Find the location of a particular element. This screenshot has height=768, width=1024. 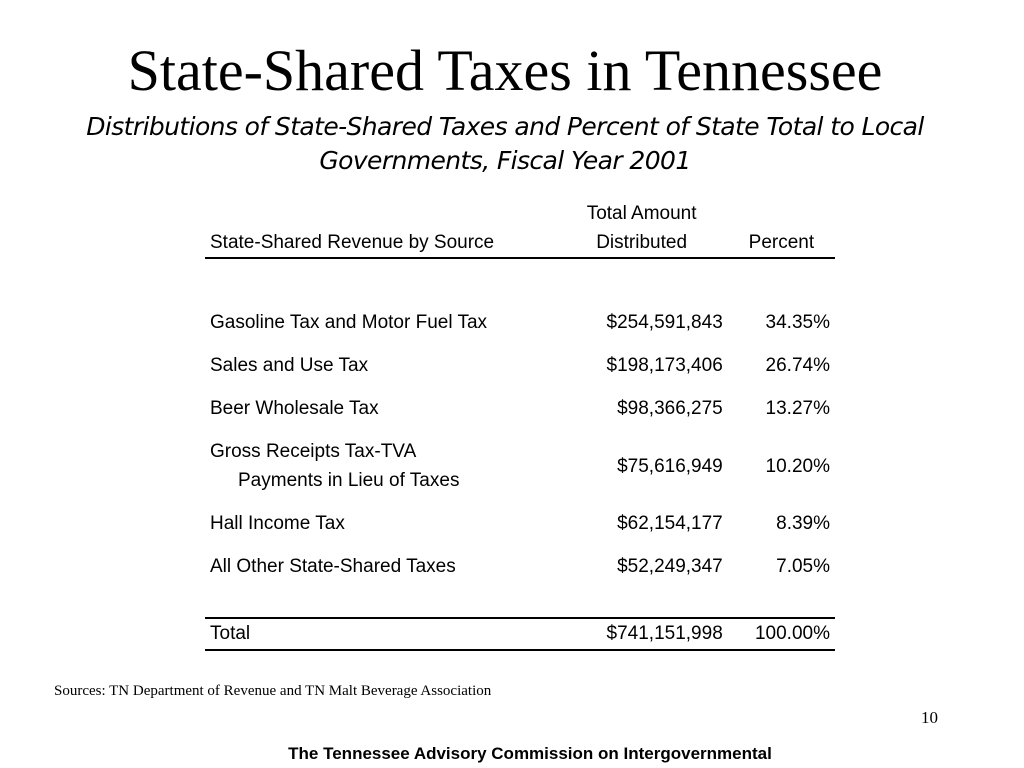

table-row: Beer Wholesale Tax $98,366,275 13.27% is located at coordinates (520, 408).